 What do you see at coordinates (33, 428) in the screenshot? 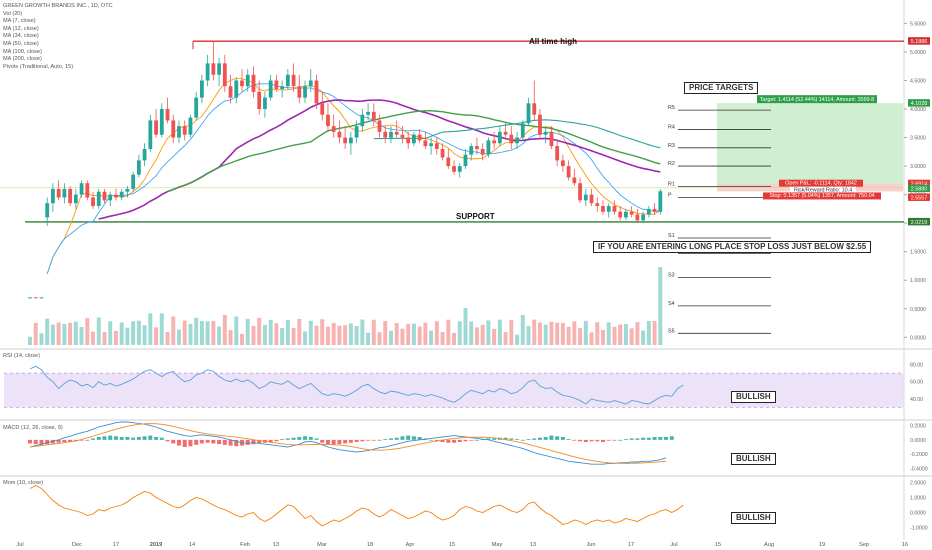
I see `macd-pane-title: MACD (12, 26, close, 9)` at bounding box center [33, 428].